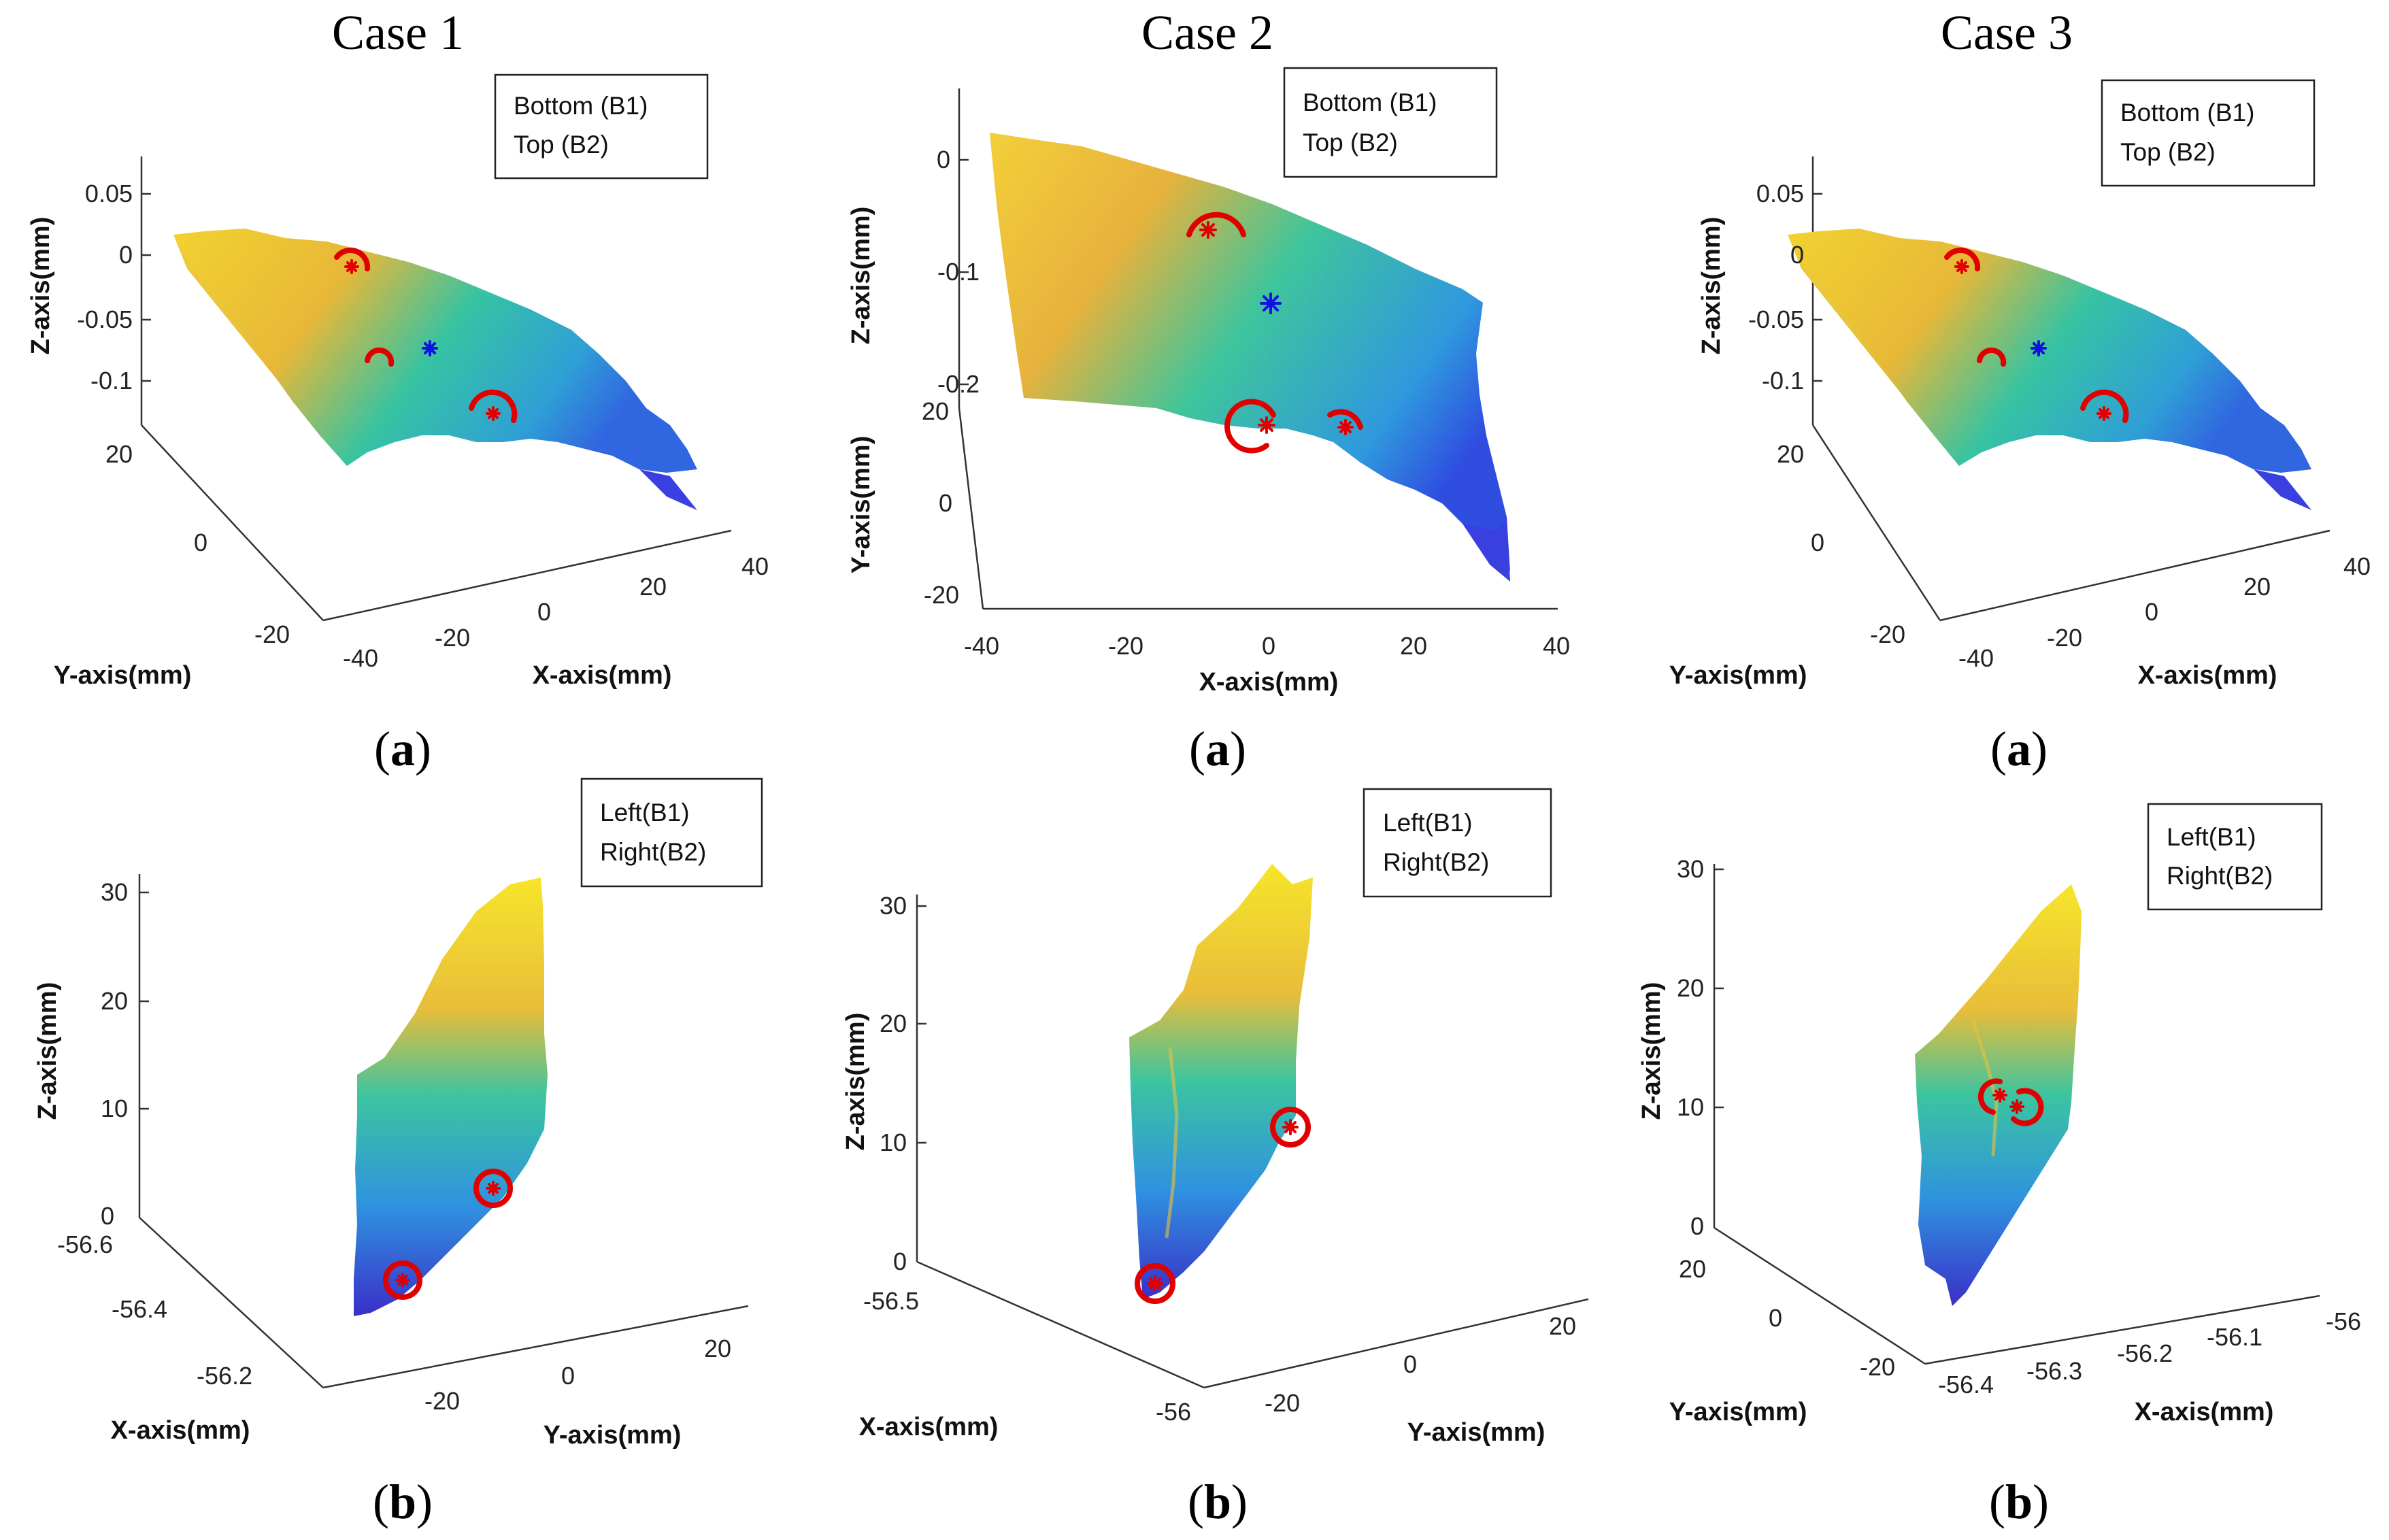  I want to click on xtick: -56.3, so click(2054, 1371).